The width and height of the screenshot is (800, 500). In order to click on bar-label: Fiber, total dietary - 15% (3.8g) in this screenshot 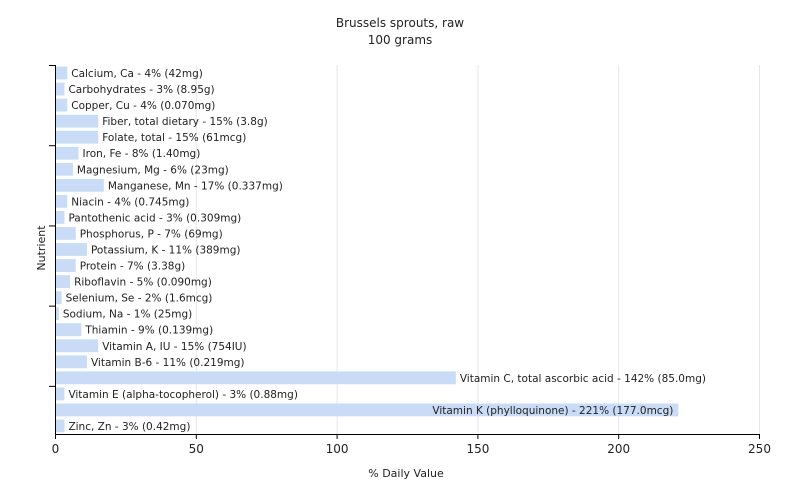, I will do `click(184, 122)`.